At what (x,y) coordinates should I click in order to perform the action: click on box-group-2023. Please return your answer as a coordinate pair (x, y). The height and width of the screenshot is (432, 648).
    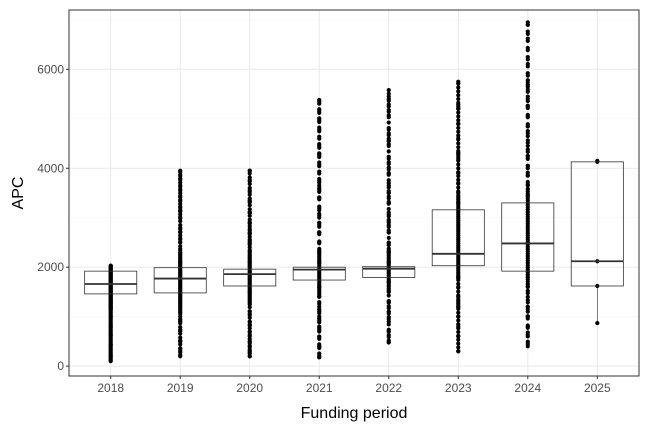
    Looking at the image, I should click on (458, 216).